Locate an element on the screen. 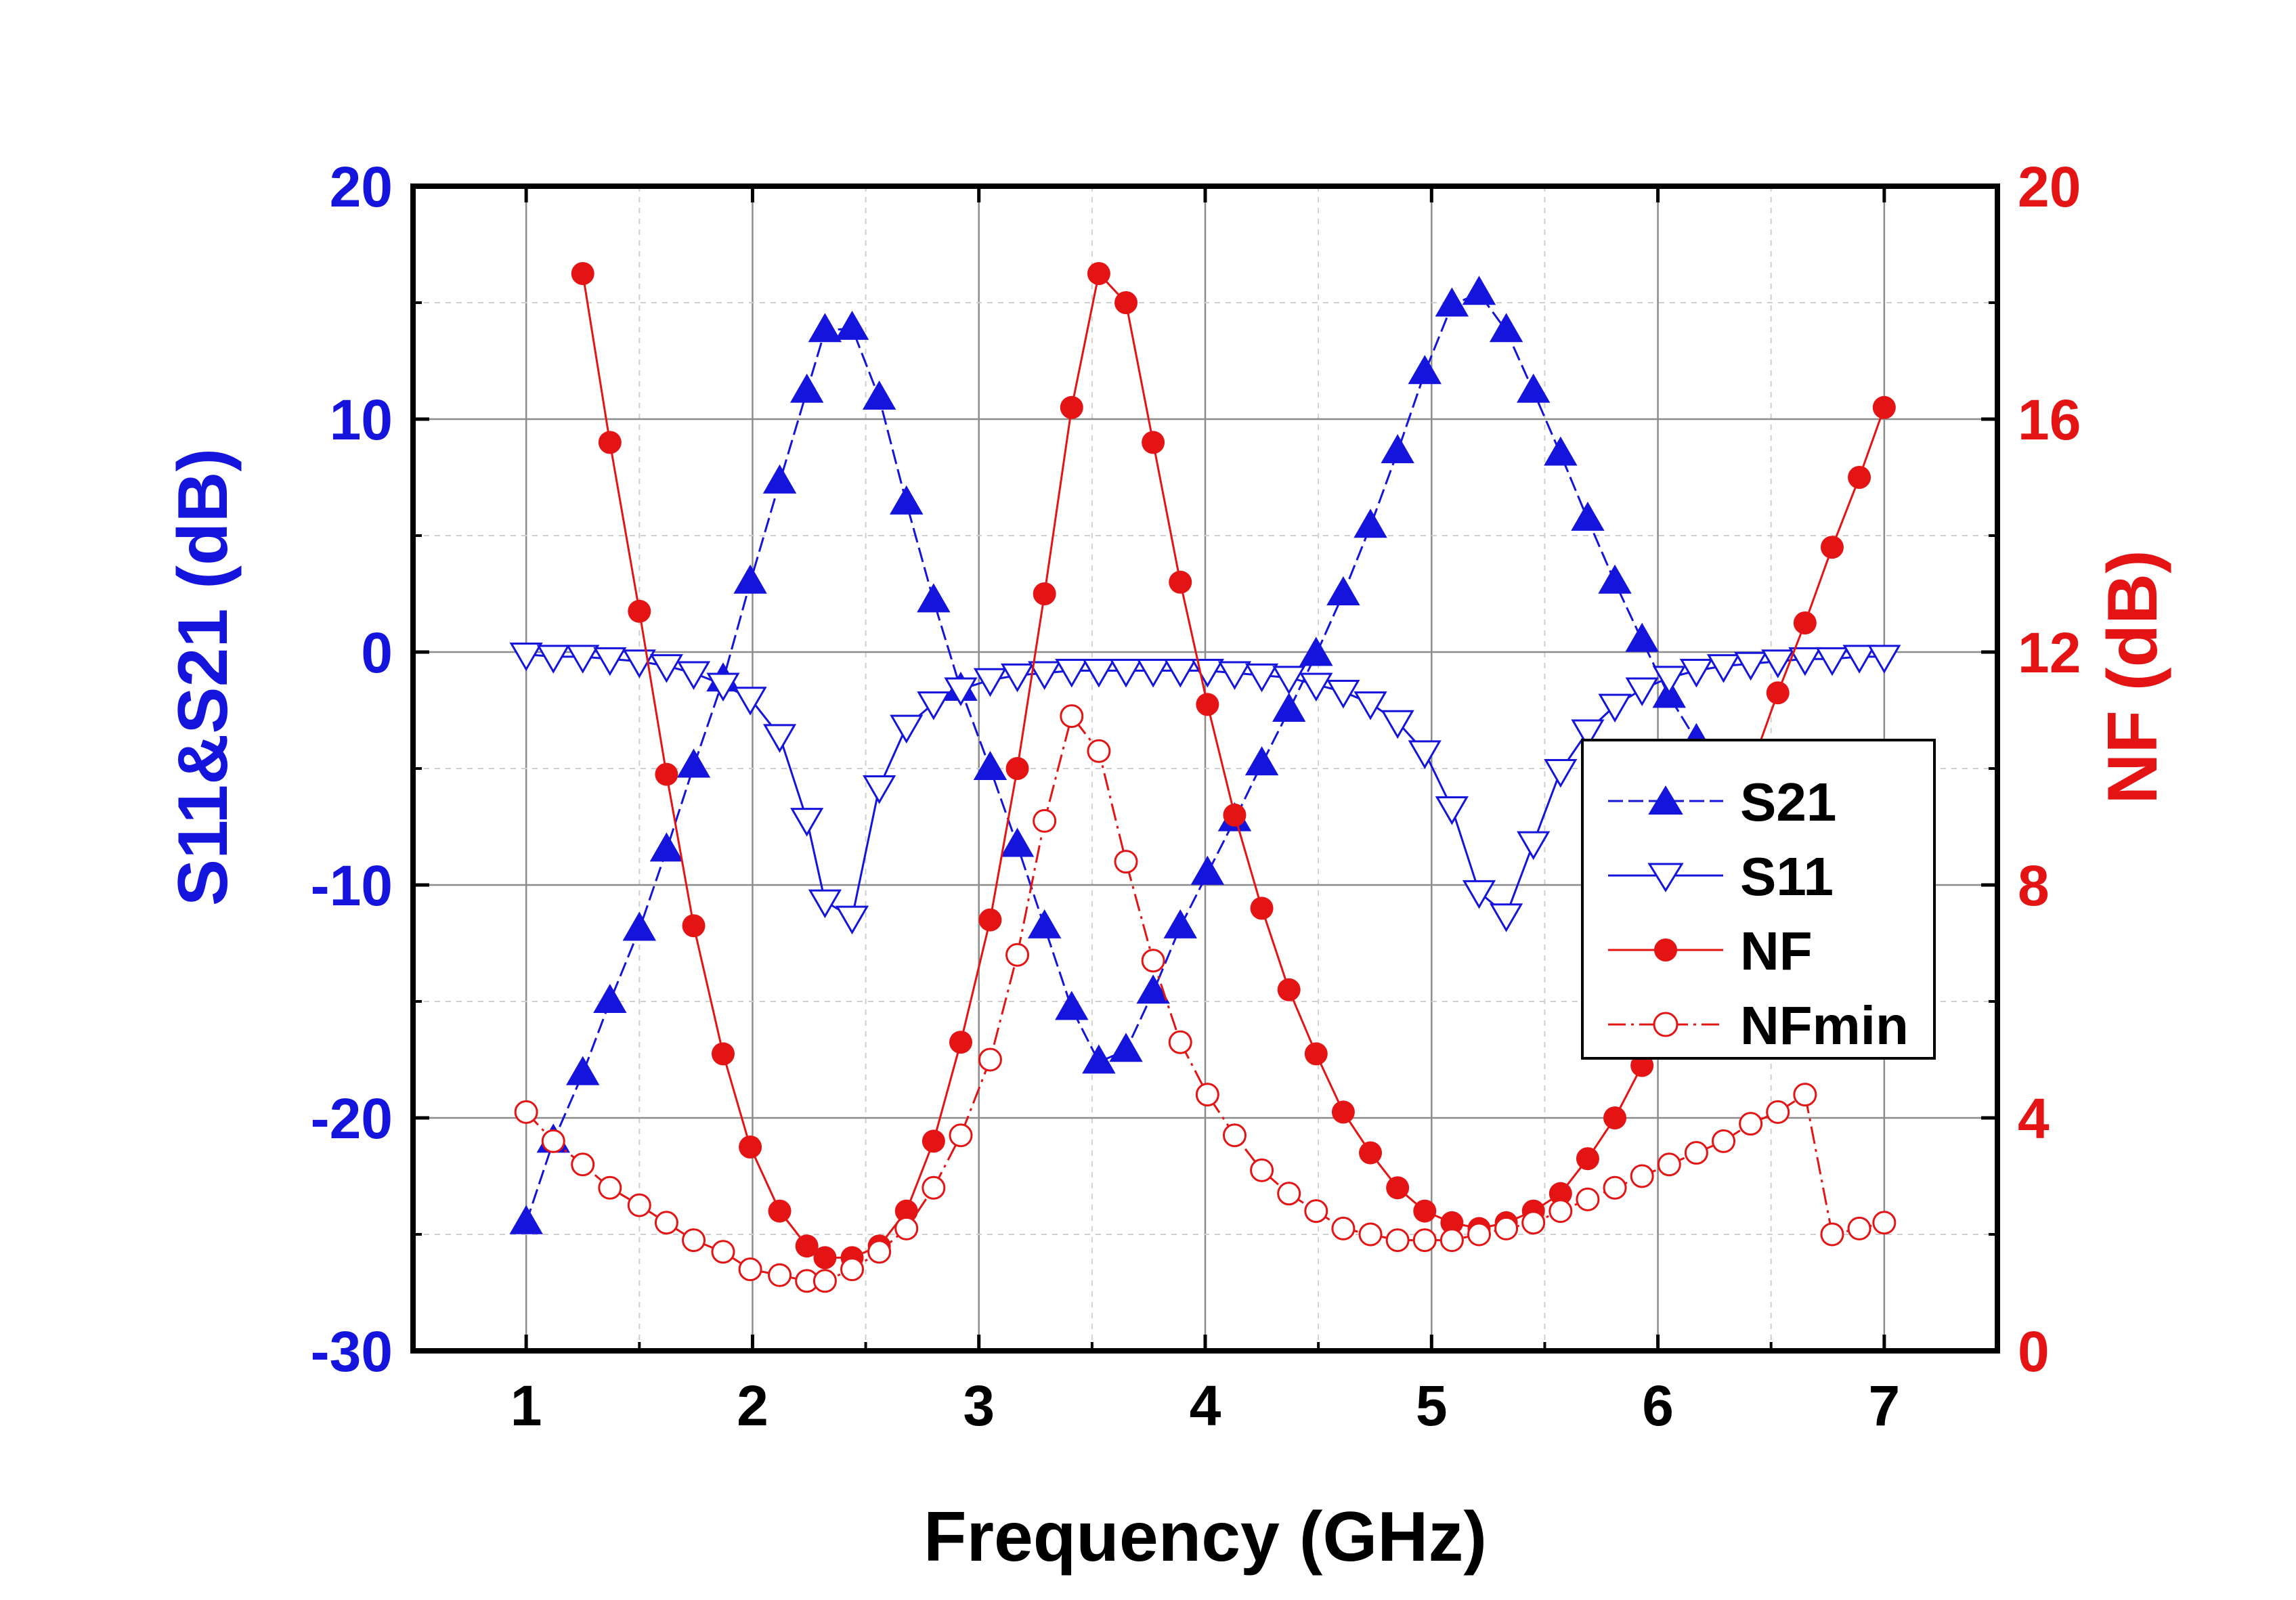 This screenshot has height=1600, width=2296. y-left-tick-label: 20 is located at coordinates (361, 187).